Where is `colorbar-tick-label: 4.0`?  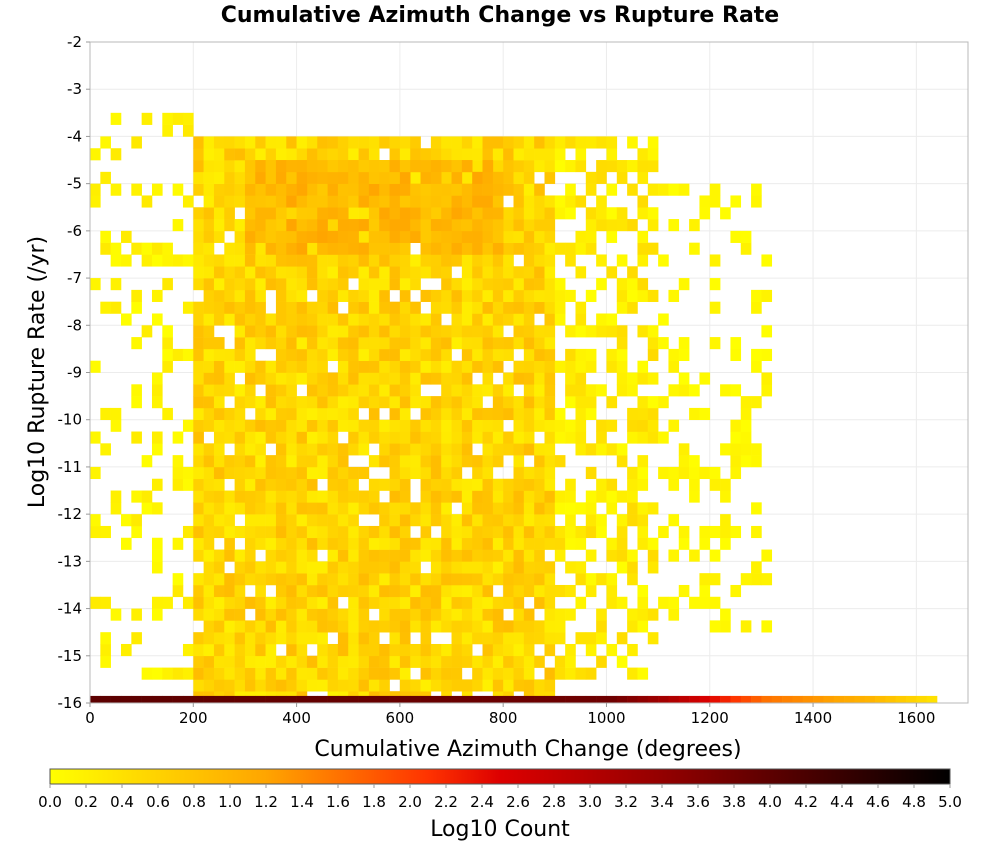
colorbar-tick-label: 4.0 is located at coordinates (770, 802).